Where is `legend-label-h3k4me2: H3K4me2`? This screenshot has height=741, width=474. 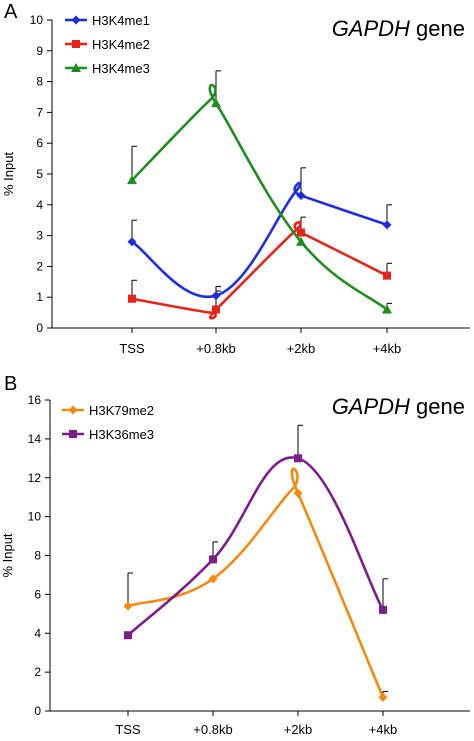 legend-label-h3k4me2: H3K4me2 is located at coordinates (121, 44).